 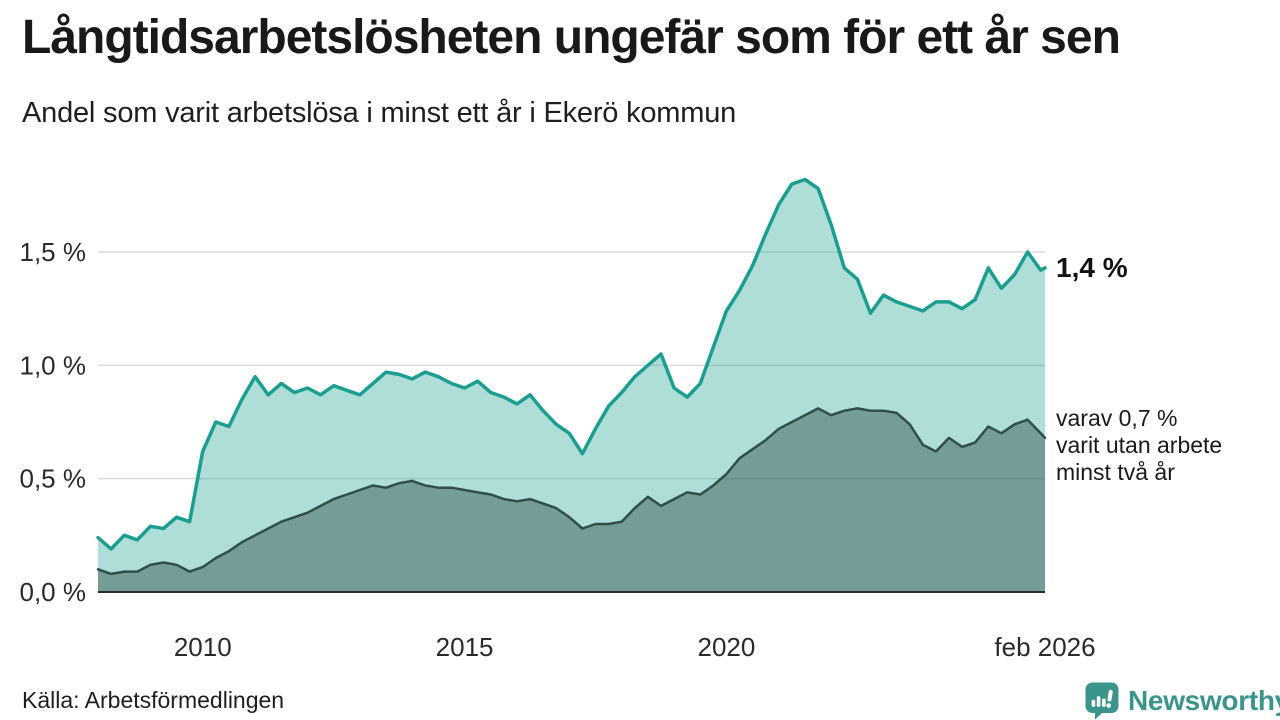 I want to click on series1-end-label: 1,4 %, so click(x=1092, y=267).